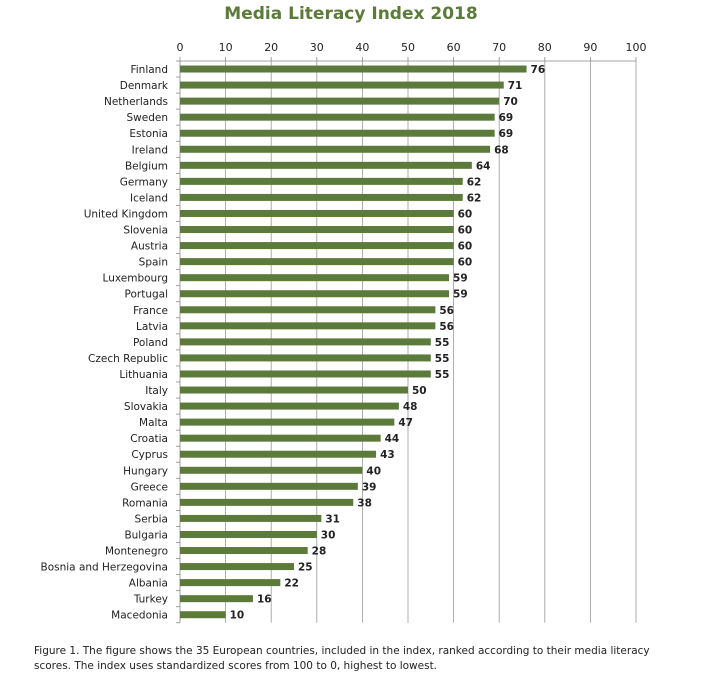  I want to click on category-label: Serbia, so click(151, 519).